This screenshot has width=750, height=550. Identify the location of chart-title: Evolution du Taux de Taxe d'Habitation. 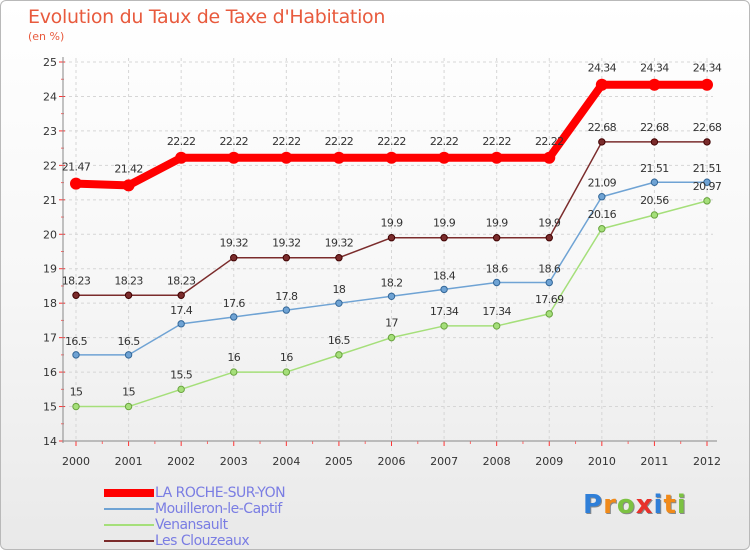
(207, 17).